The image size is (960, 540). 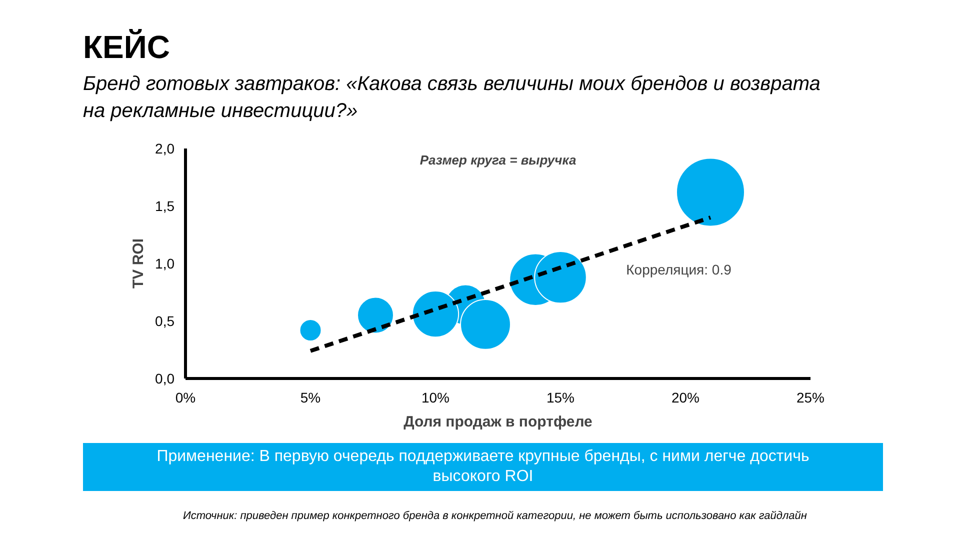 What do you see at coordinates (165, 378) in the screenshot?
I see `y-tick-label: 0,0` at bounding box center [165, 378].